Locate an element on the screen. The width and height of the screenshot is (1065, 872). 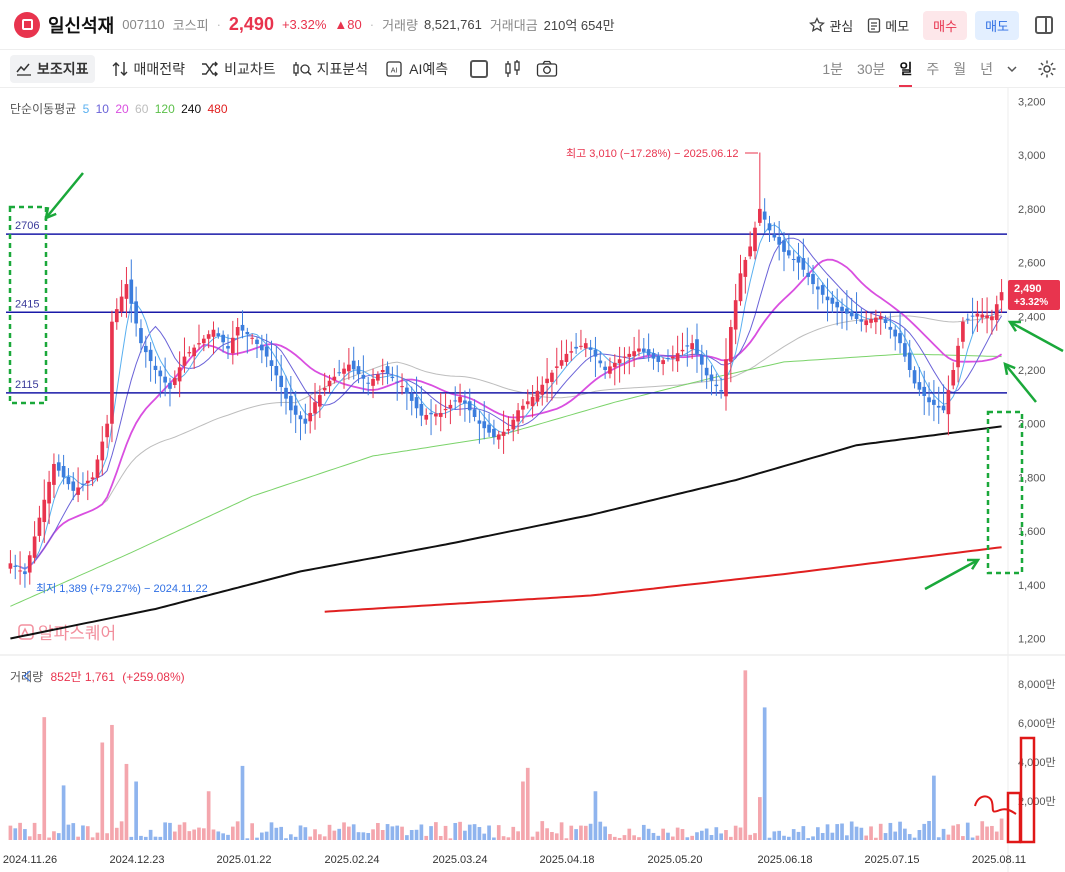
side-panel-icon is located at coordinates (1044, 25).